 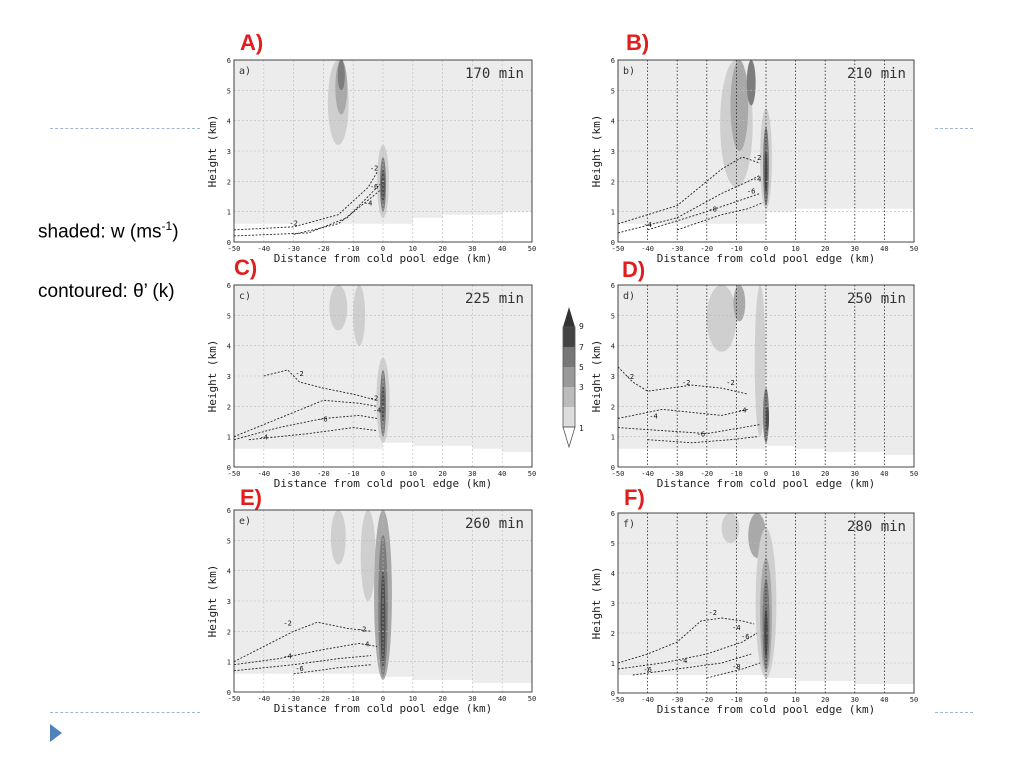 I want to click on panel-letter-a: A), so click(x=252, y=42).